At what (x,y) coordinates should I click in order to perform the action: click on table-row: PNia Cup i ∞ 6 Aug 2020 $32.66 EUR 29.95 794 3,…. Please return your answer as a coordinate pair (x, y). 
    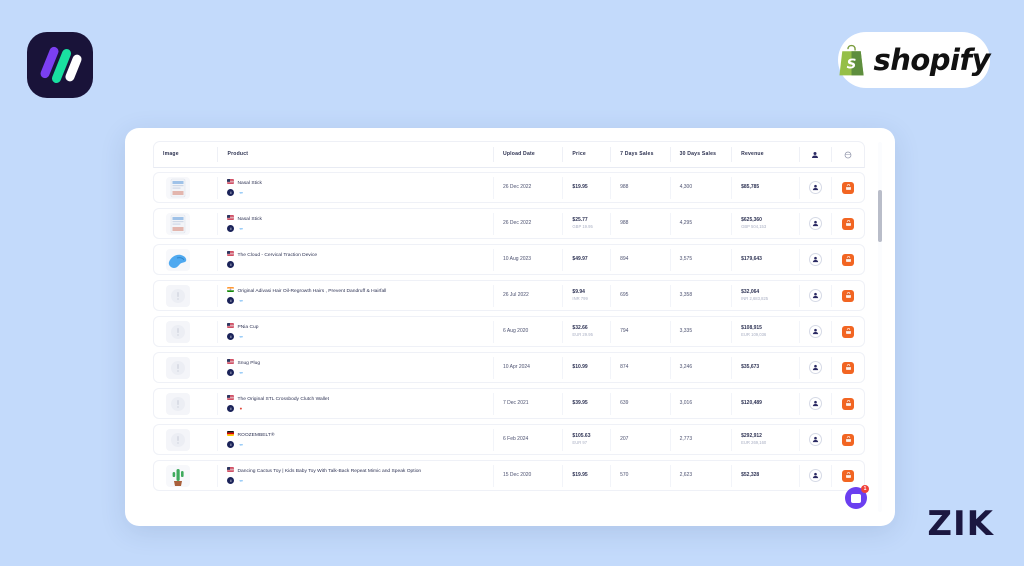
    Looking at the image, I should click on (509, 331).